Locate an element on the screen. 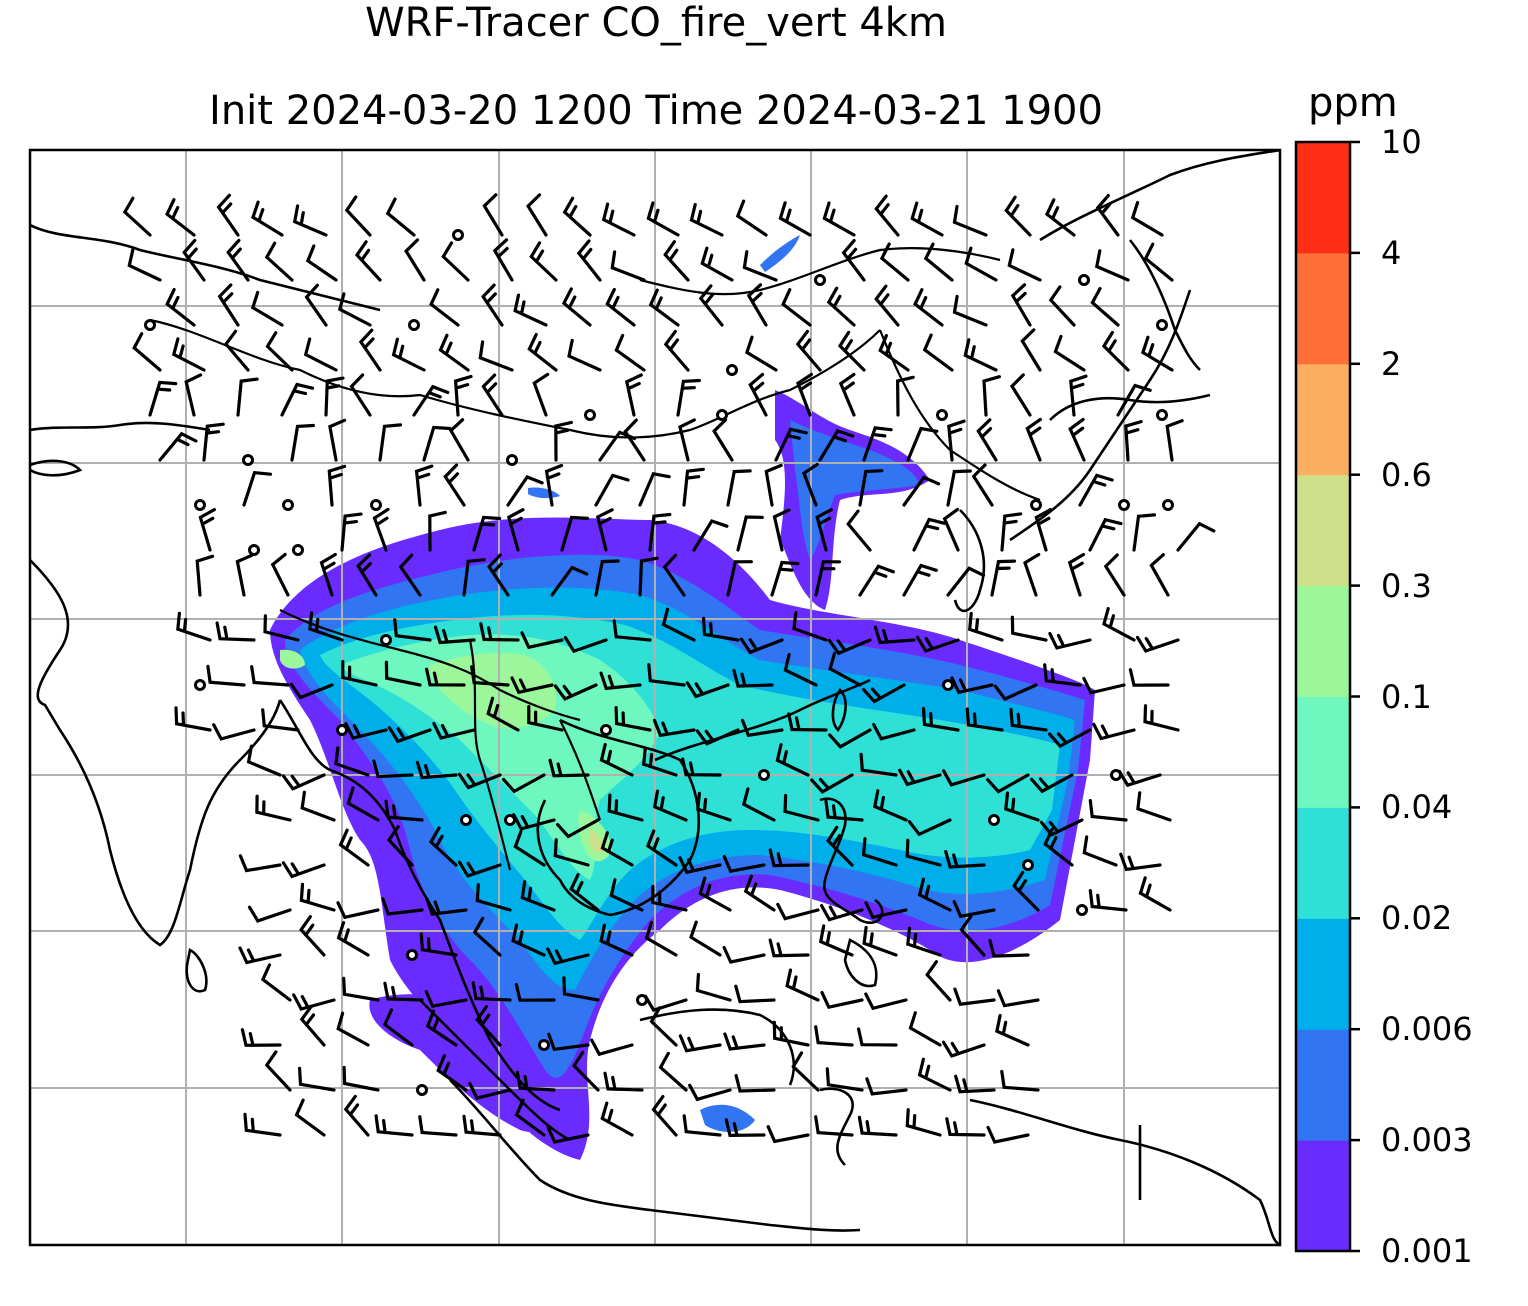  plume-level-1-south is located at coordinates (464, 1063).